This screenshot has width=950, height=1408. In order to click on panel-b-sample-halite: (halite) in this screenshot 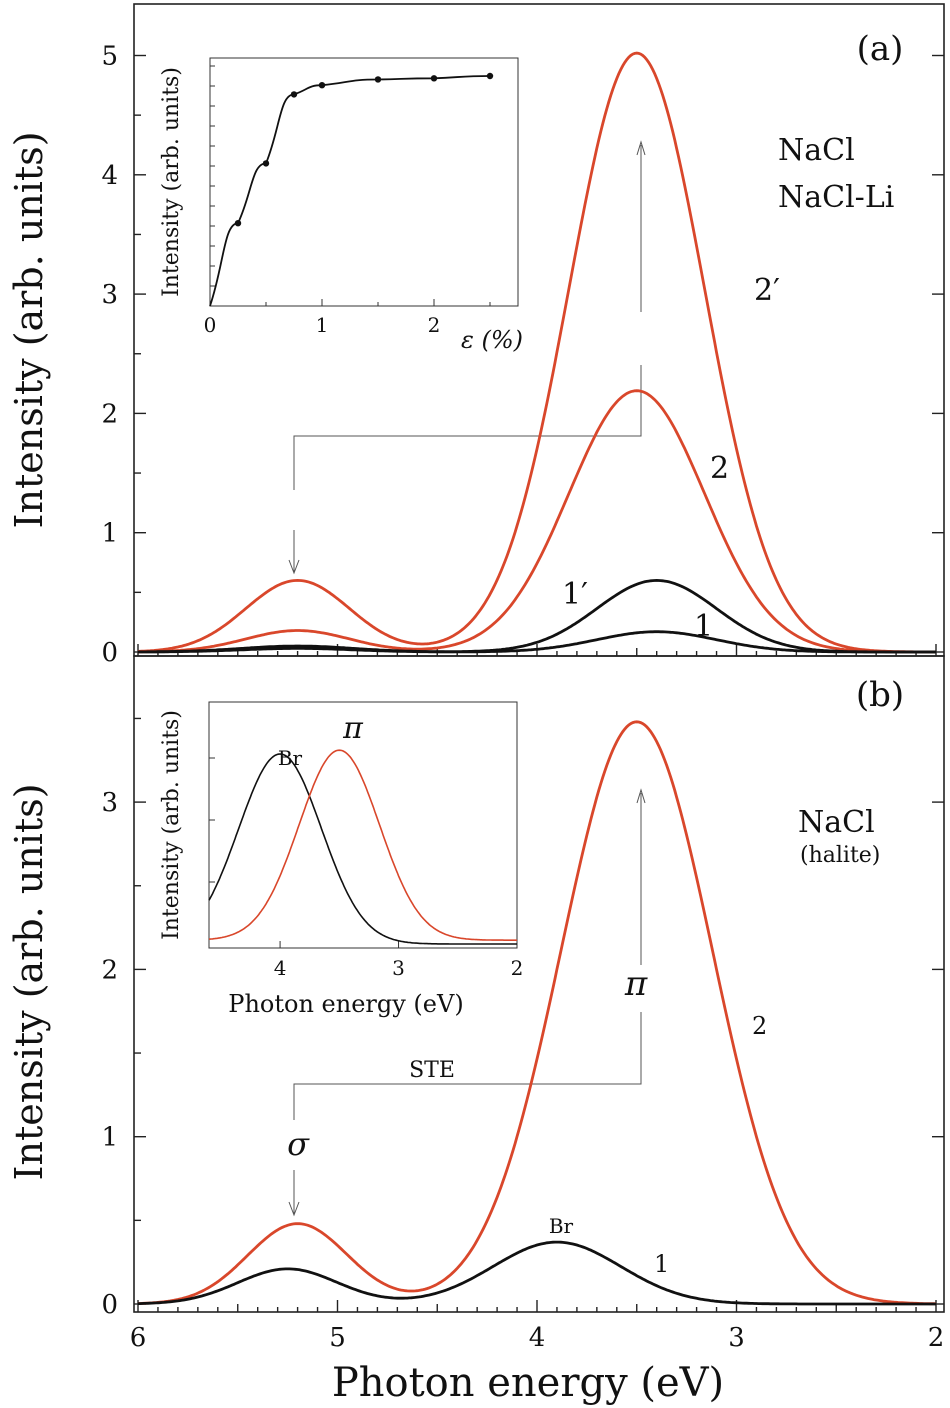, I will do `click(840, 855)`.